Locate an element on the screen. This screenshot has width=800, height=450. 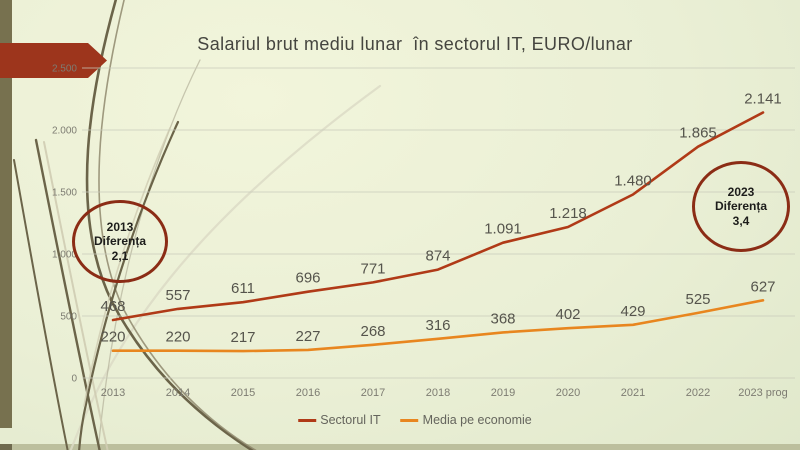
data-label: 316 is located at coordinates (437, 325).